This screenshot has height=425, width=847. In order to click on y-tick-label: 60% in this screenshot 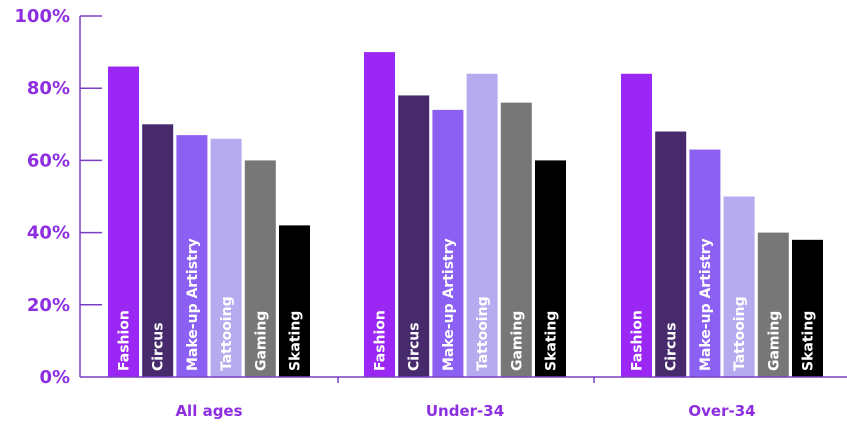, I will do `click(48, 160)`.